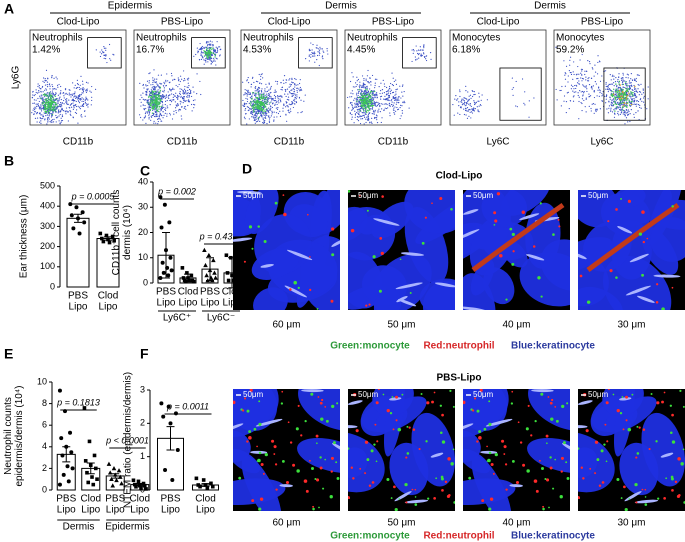  What do you see at coordinates (393, 22) in the screenshot?
I see `plot-title: PBS-Lipo` at bounding box center [393, 22].